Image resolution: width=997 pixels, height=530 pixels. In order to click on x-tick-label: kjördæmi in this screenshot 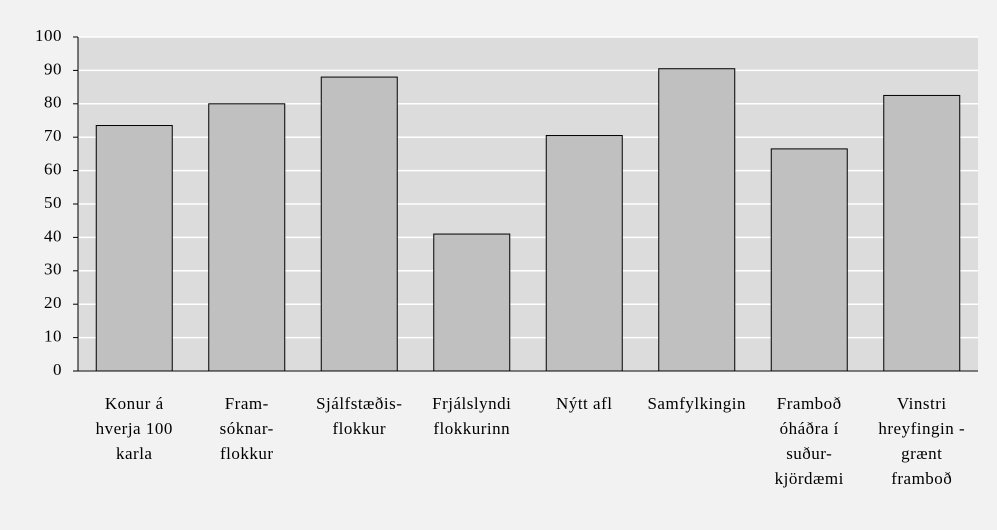, I will do `click(809, 478)`.